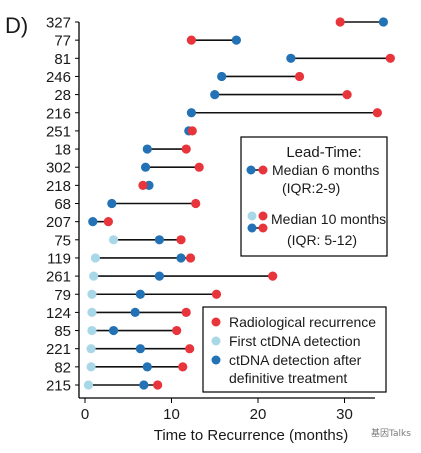 The width and height of the screenshot is (421, 453). I want to click on legend-label-first-ctdna: First ctDNA detection, so click(295, 341).